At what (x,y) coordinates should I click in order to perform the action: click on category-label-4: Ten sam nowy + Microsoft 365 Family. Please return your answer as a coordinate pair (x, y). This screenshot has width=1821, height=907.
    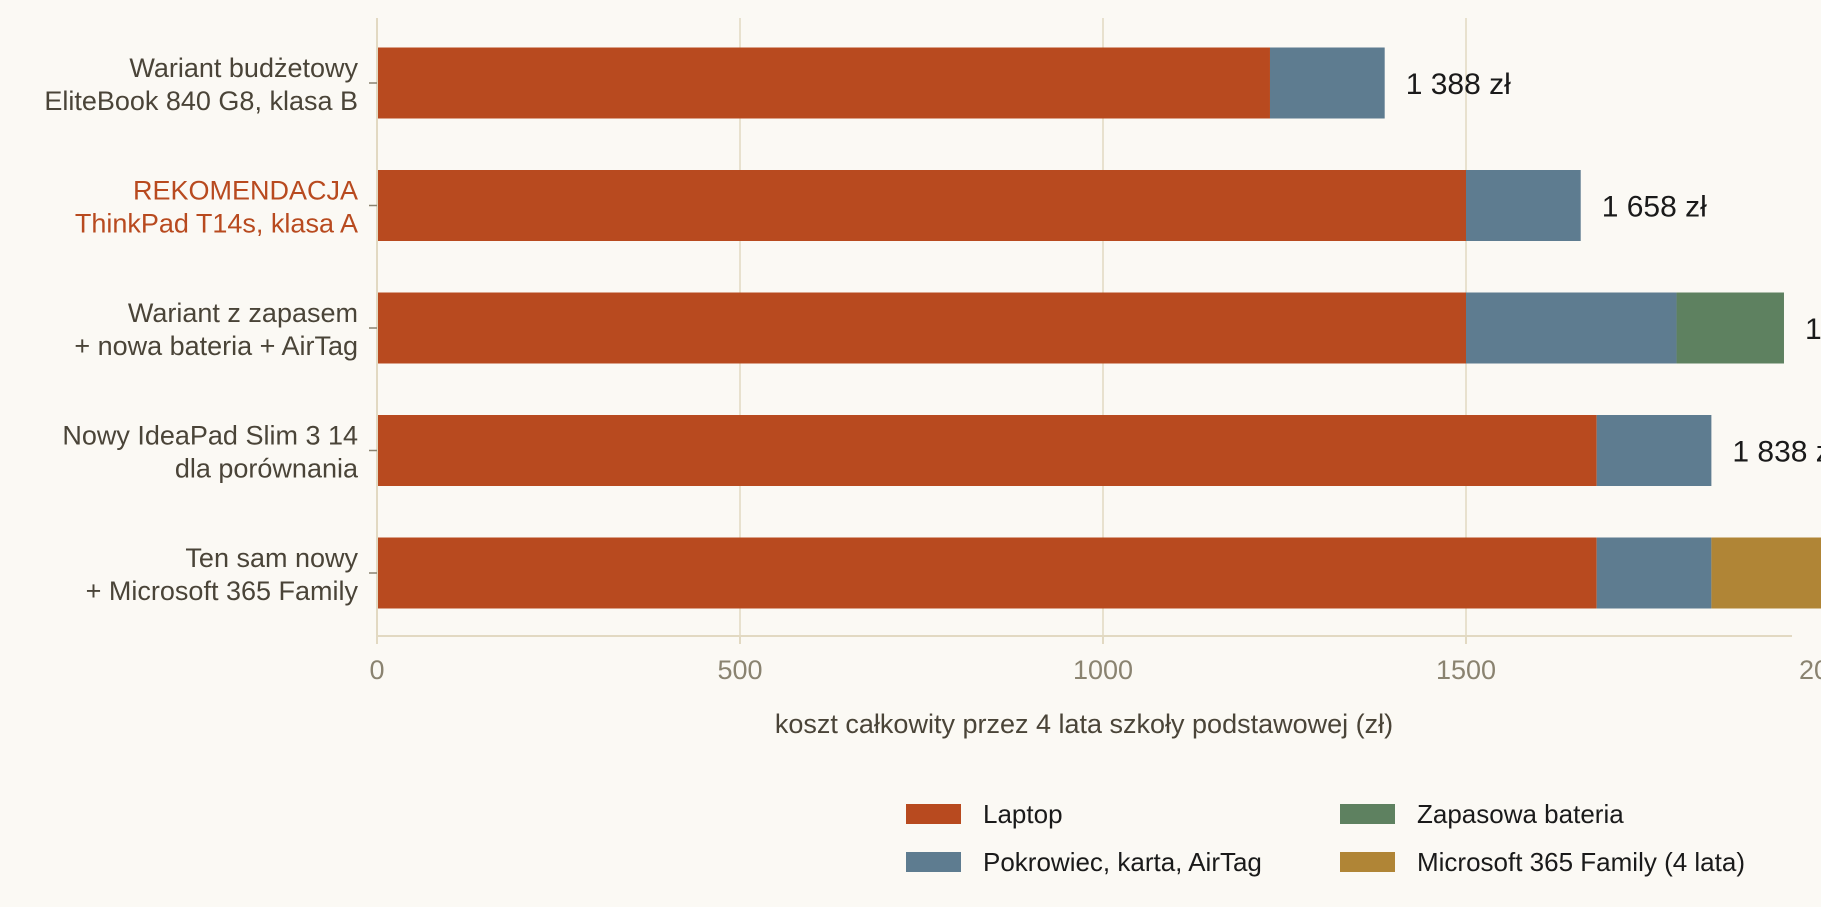
    Looking at the image, I should click on (222, 574).